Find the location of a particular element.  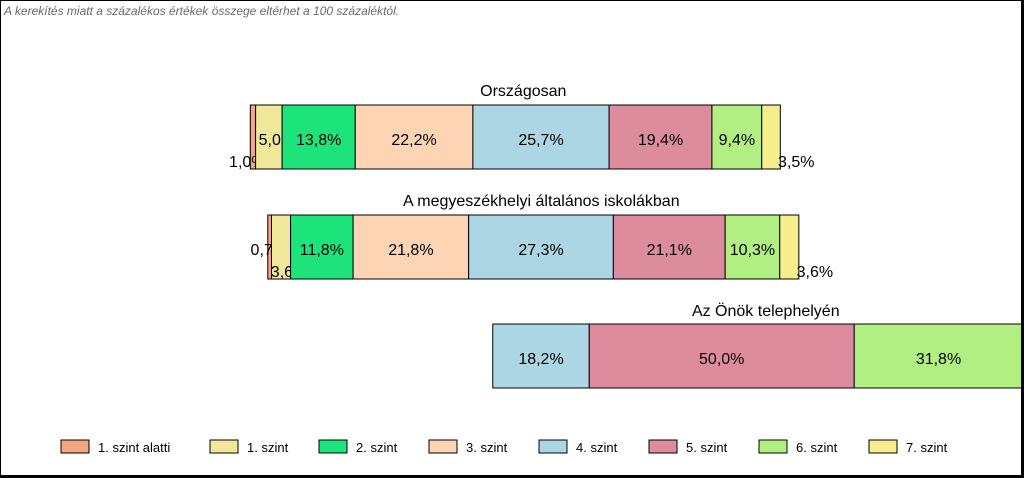

legend-label: 3. szint is located at coordinates (487, 447).